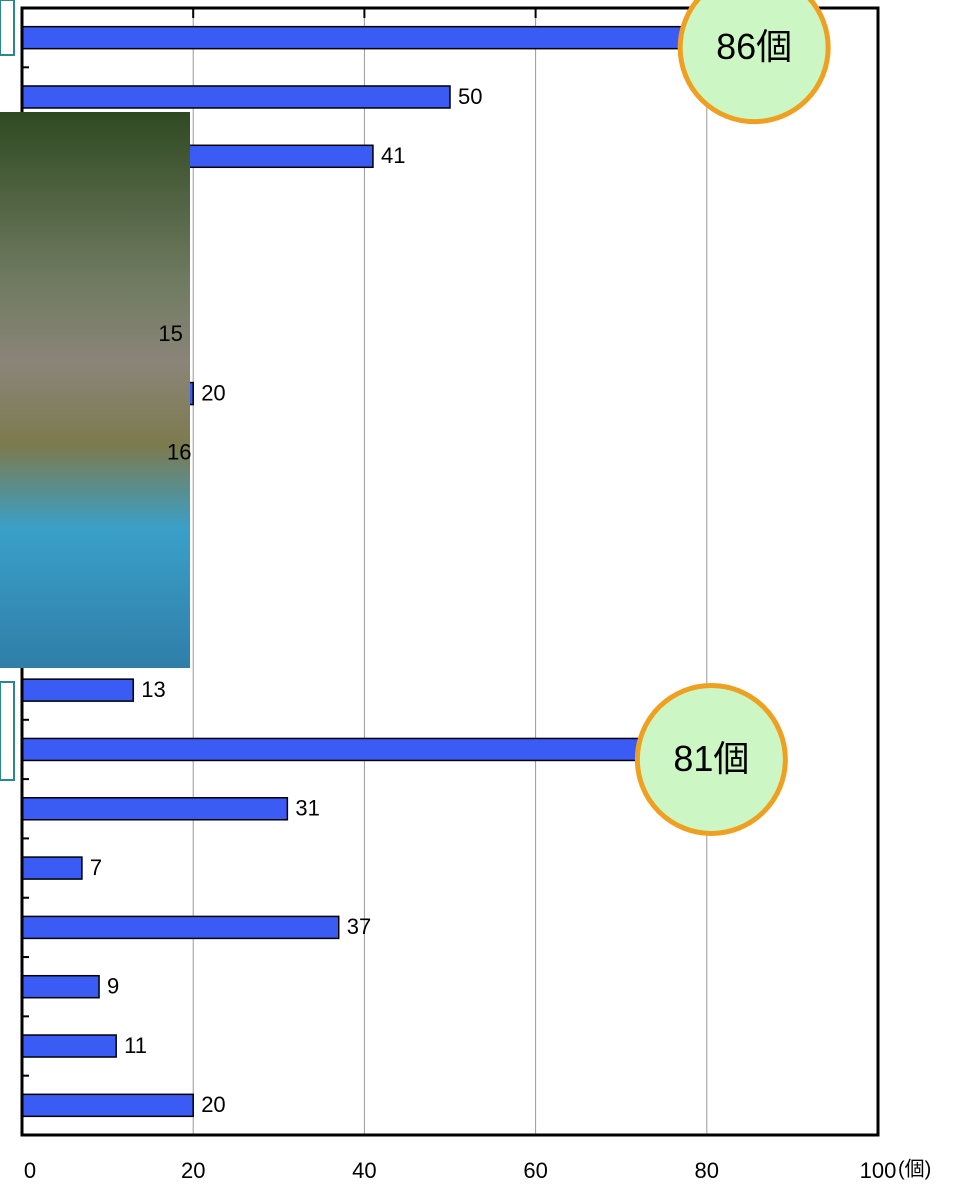  I want to click on value-label: 9, so click(113, 986).